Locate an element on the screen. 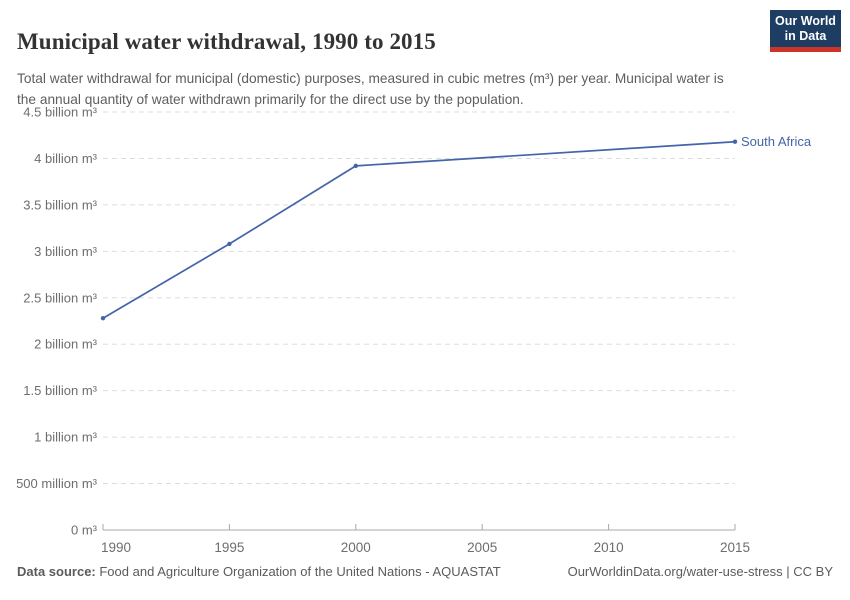  license-badge: | CC BY is located at coordinates (807, 571).